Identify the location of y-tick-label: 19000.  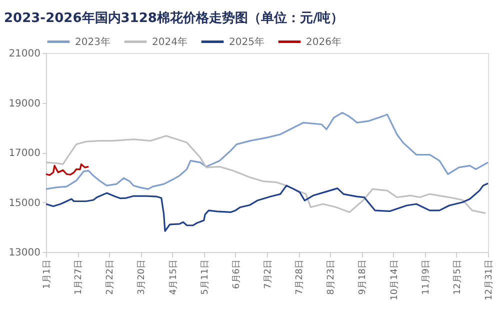
(24, 104).